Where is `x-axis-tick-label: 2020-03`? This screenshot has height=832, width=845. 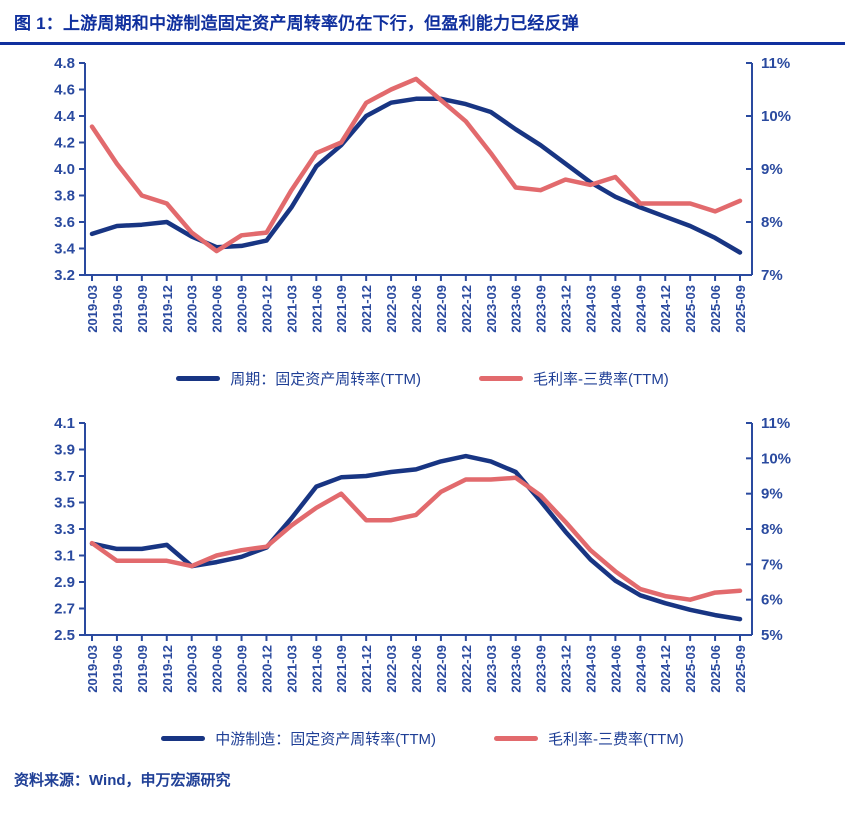 x-axis-tick-label: 2020-03 is located at coordinates (192, 669).